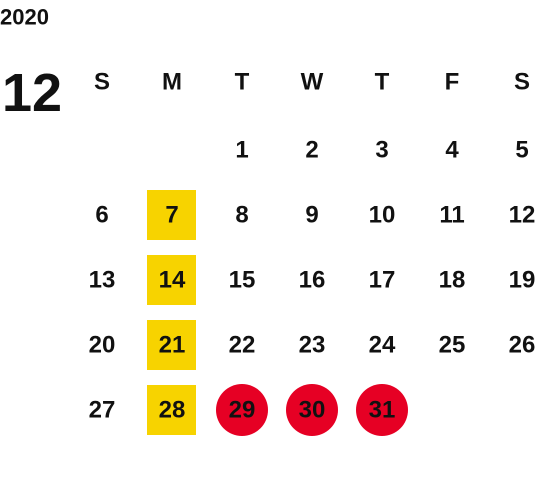 This screenshot has width=548, height=503. I want to click on day-number: 12, so click(522, 215).